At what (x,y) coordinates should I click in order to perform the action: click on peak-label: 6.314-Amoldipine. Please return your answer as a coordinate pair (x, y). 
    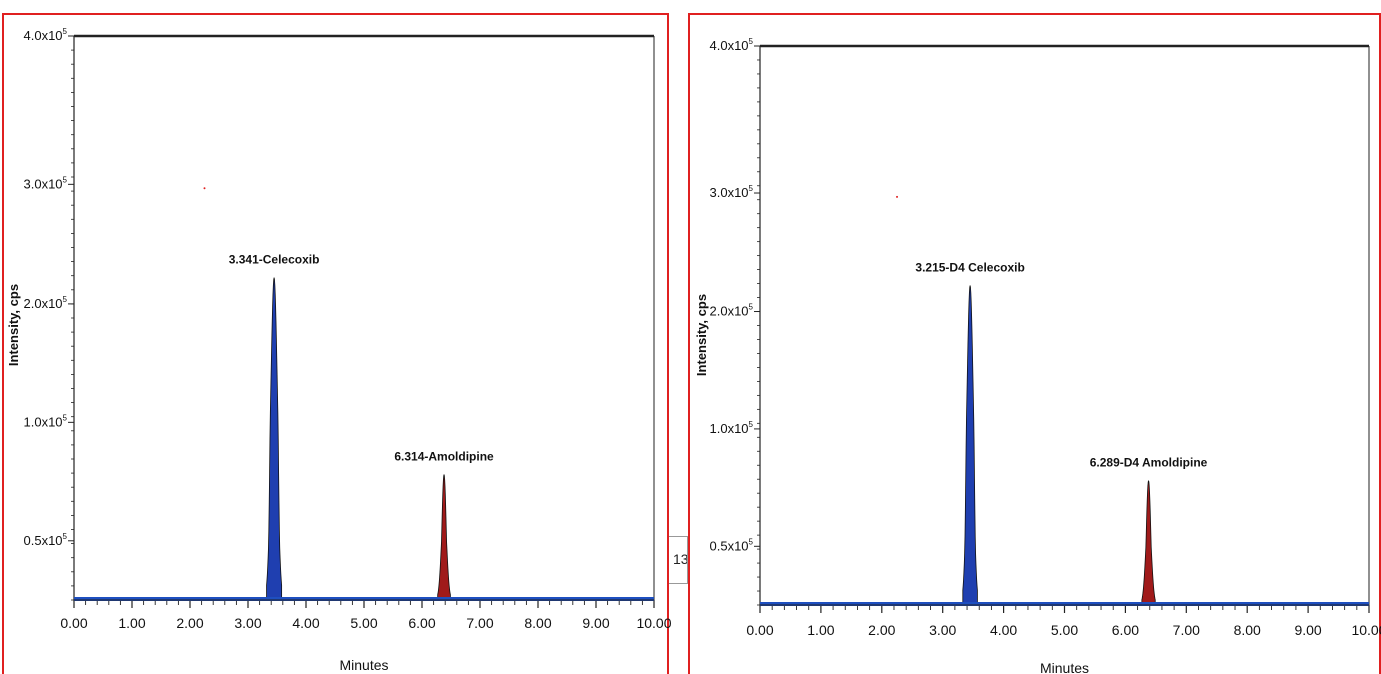
    Looking at the image, I should click on (444, 456).